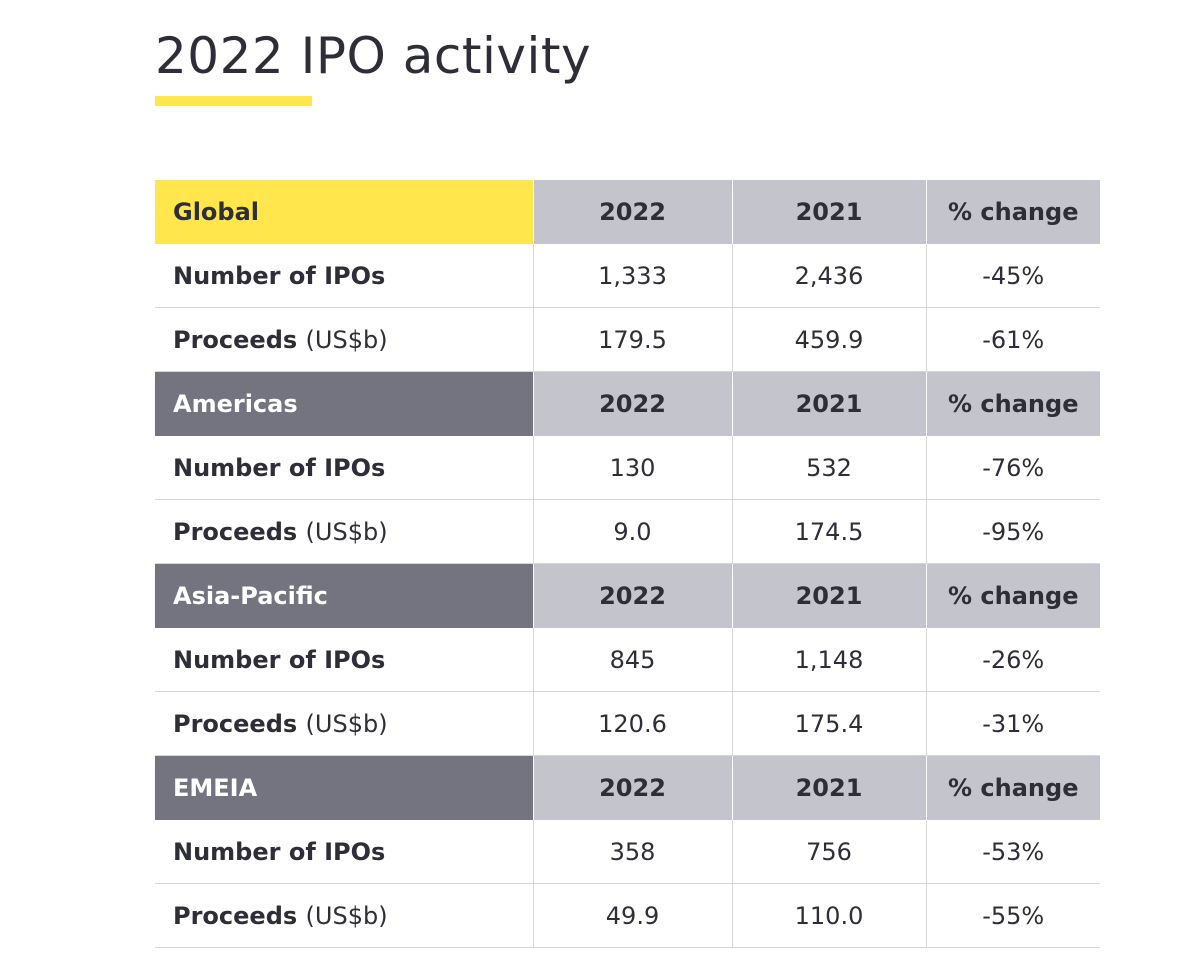 The height and width of the screenshot is (958, 1200). I want to click on value-2021: 174.5, so click(828, 531).